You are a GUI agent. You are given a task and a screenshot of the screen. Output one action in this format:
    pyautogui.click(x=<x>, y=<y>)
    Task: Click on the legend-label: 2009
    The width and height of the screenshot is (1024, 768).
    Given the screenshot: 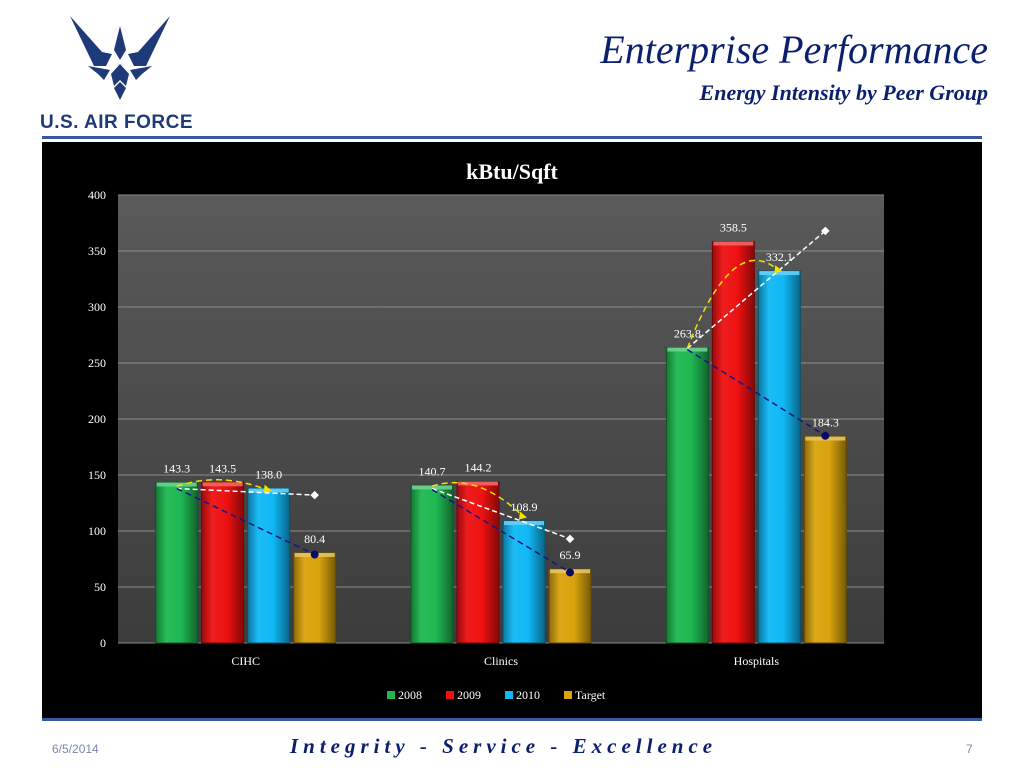 What is the action you would take?
    pyautogui.click(x=469, y=695)
    